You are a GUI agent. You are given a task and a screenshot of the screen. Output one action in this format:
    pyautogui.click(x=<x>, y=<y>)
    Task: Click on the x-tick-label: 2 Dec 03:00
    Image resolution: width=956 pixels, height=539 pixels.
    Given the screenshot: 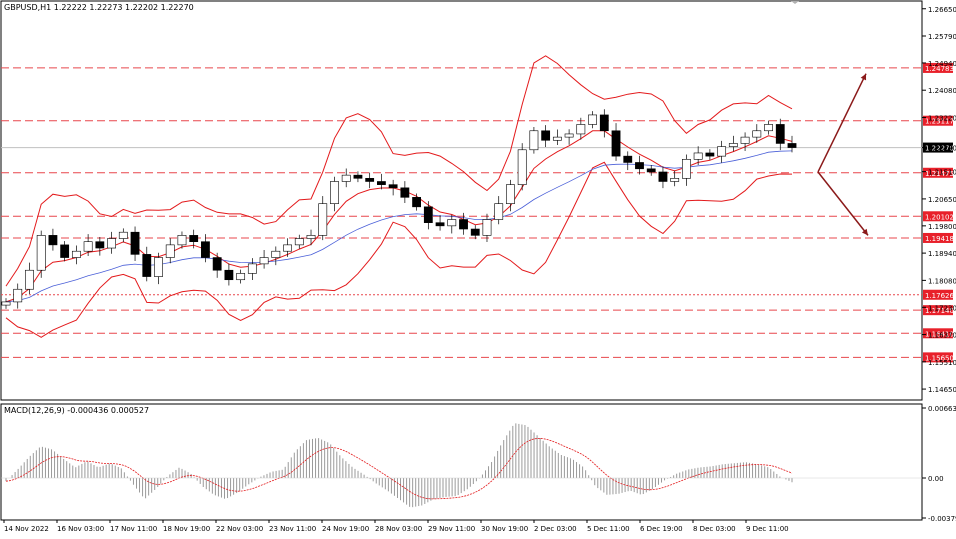 What is the action you would take?
    pyautogui.click(x=555, y=529)
    